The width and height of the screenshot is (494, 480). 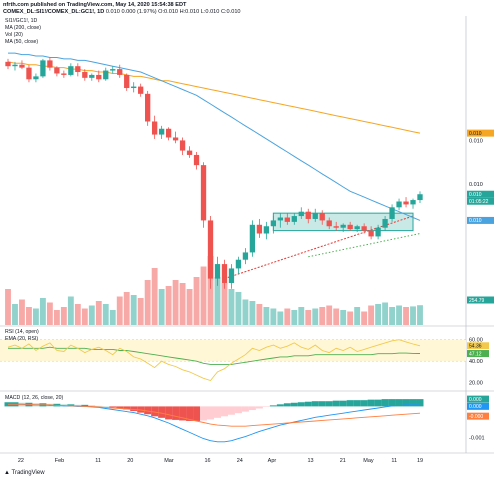 What do you see at coordinates (476, 362) in the screenshot?
I see `rsi-tick: 40.00` at bounding box center [476, 362].